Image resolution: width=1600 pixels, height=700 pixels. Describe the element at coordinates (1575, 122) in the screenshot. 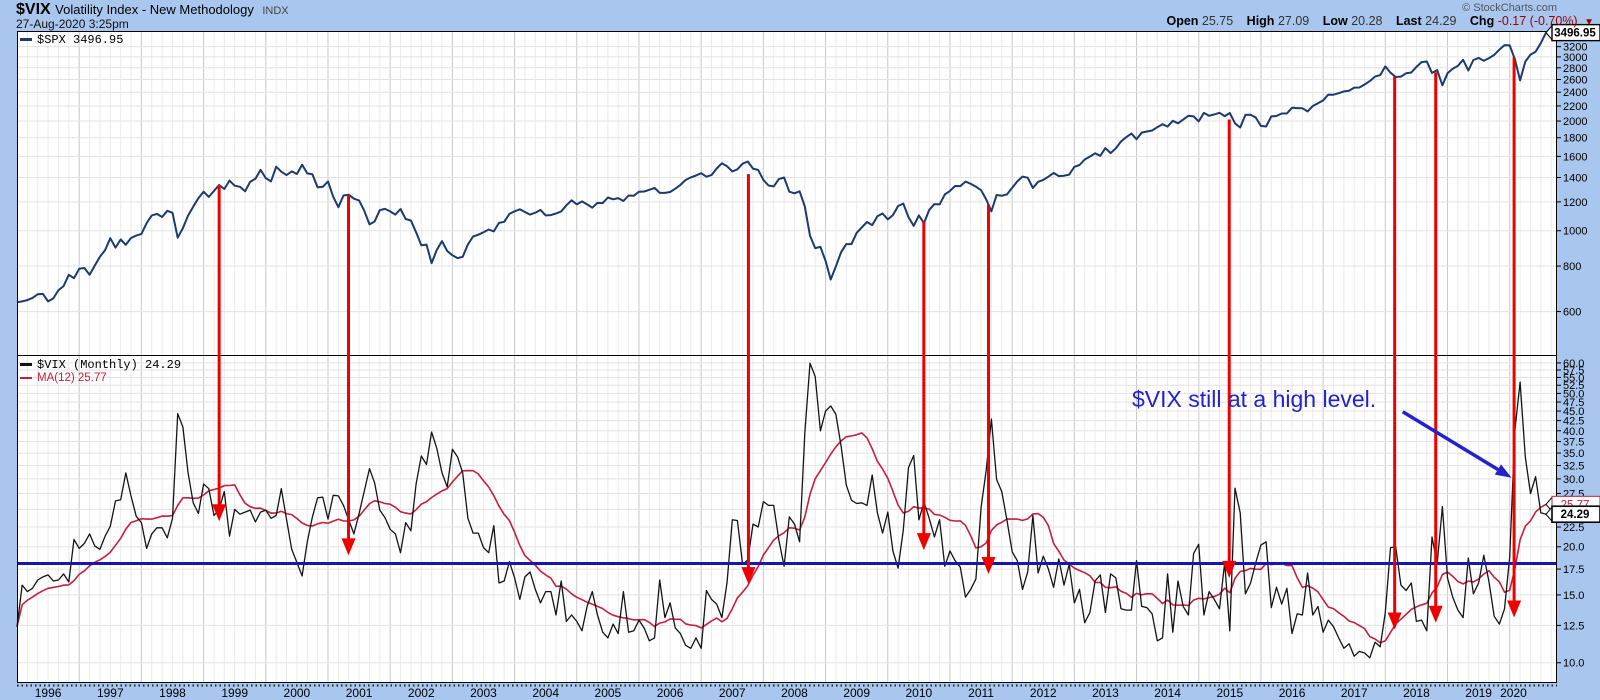

I see `spx-axis-tick-label: 2000` at that location.